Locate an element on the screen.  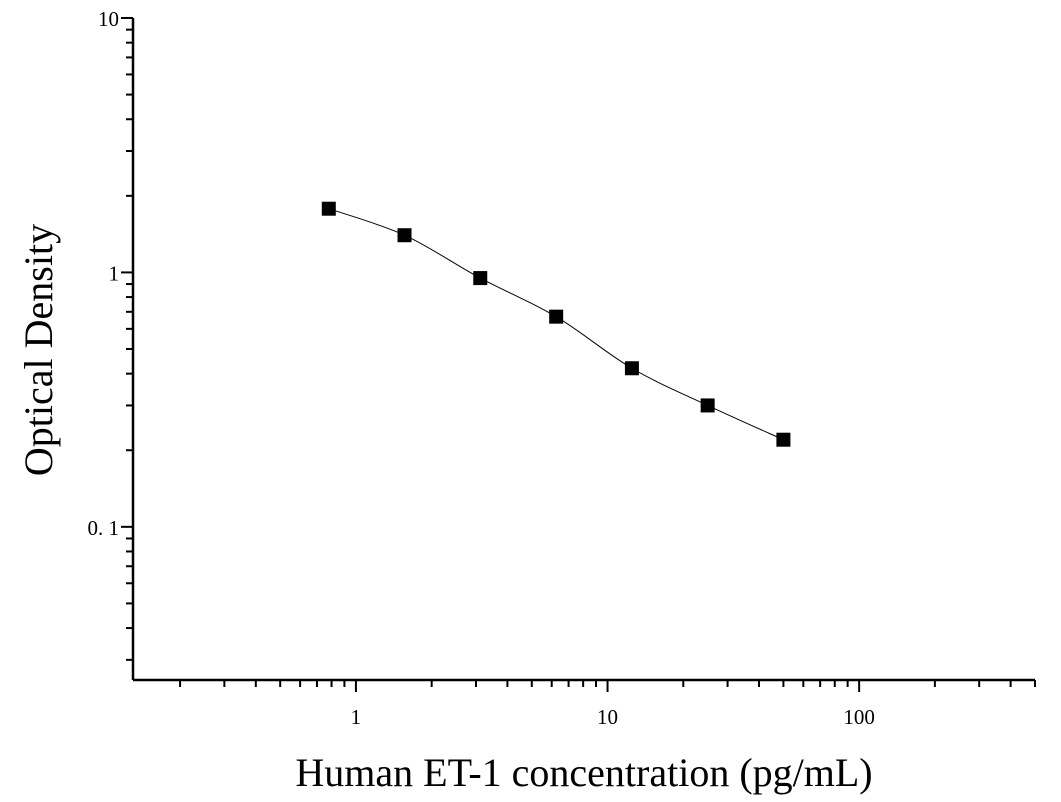
y-tick-label: 10 is located at coordinates (108, 19).